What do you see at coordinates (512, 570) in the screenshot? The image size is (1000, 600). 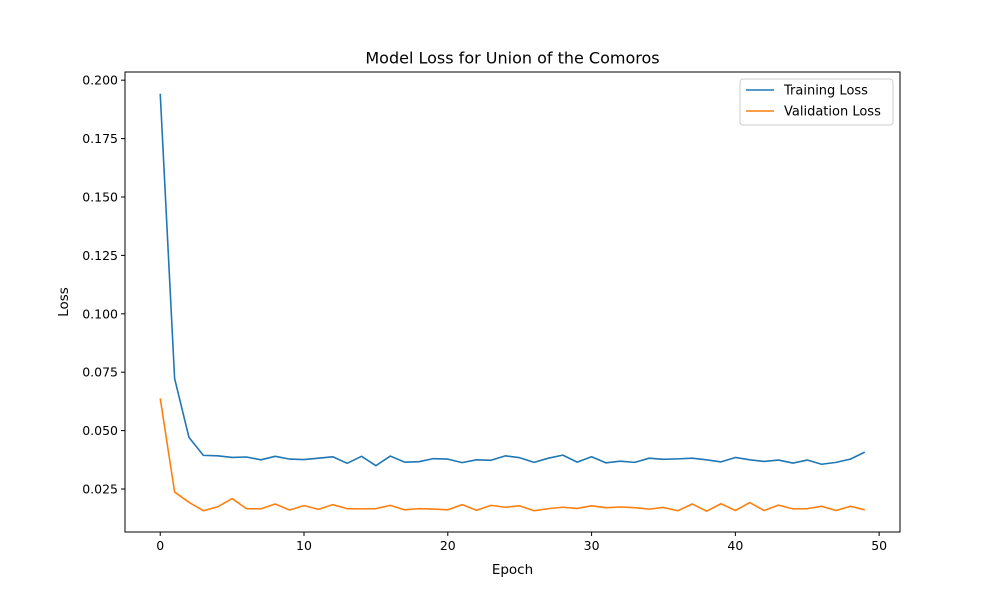 I see `x-axis-title: Epoch` at bounding box center [512, 570].